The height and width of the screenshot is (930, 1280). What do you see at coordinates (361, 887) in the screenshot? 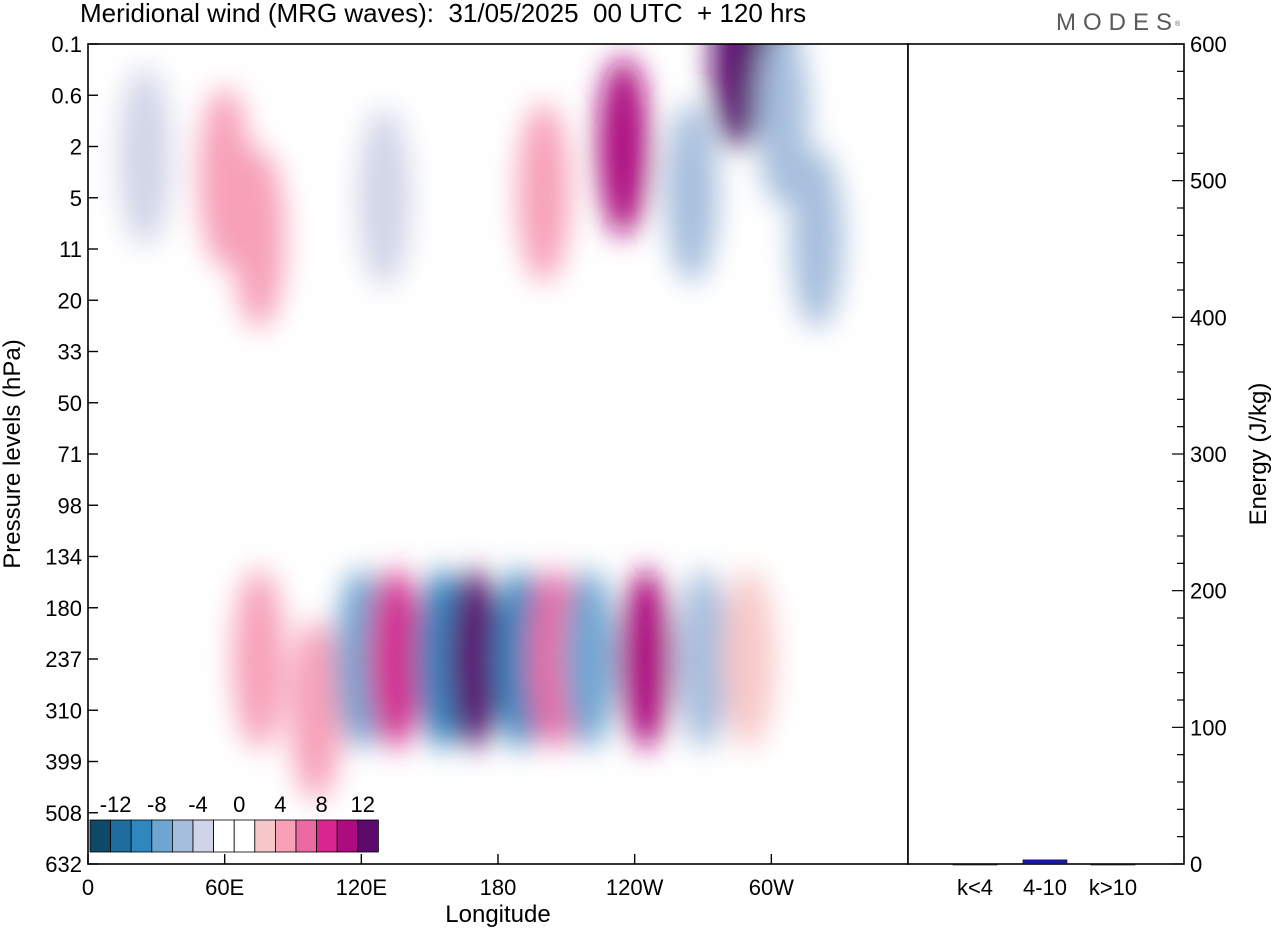
I see `longitude-tick-label: 120E` at bounding box center [361, 887].